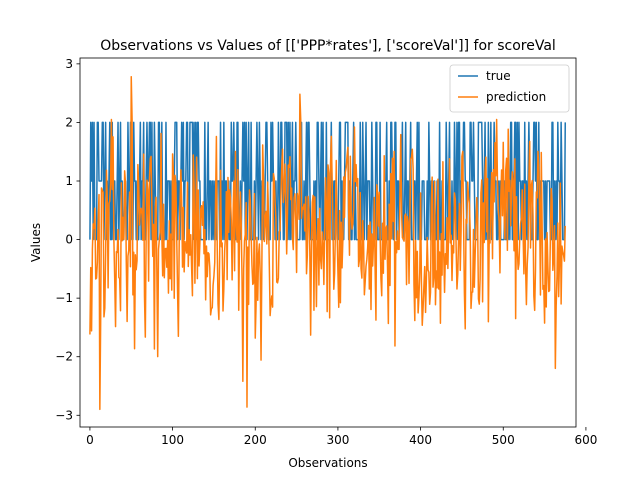 The width and height of the screenshot is (640, 480). I want to click on y-tick-label: 1, so click(69, 181).